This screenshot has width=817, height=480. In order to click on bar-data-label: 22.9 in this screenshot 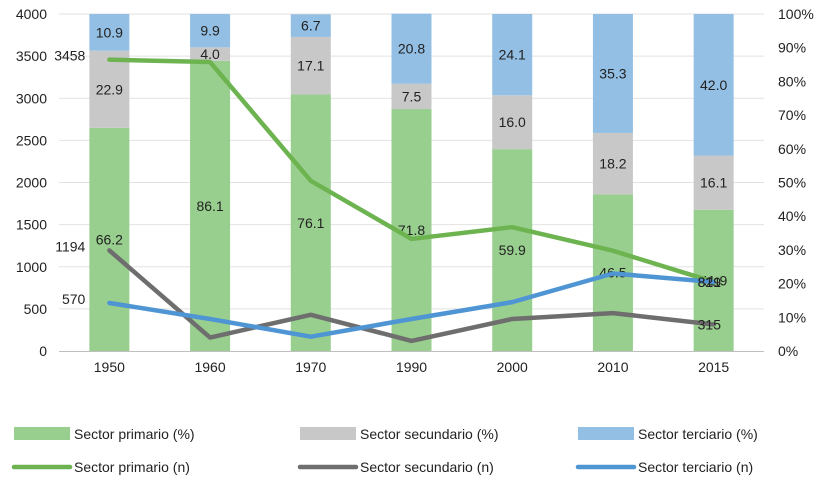, I will do `click(109, 89)`.